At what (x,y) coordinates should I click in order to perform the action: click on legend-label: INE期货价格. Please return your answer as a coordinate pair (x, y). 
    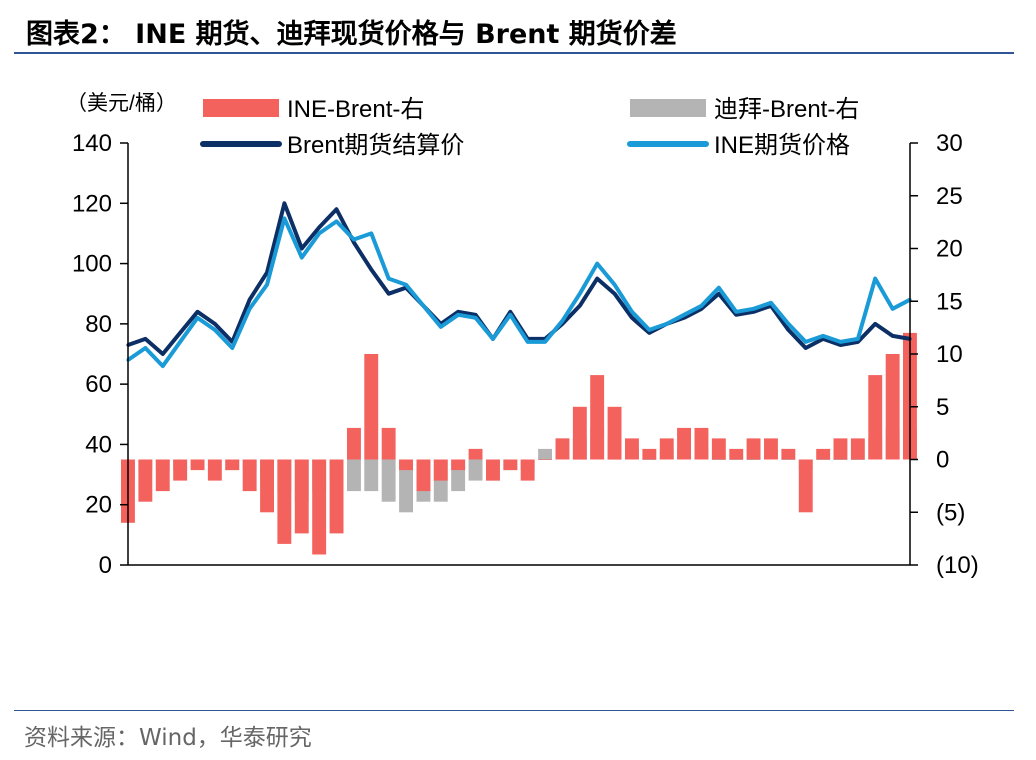
    Looking at the image, I should click on (782, 145).